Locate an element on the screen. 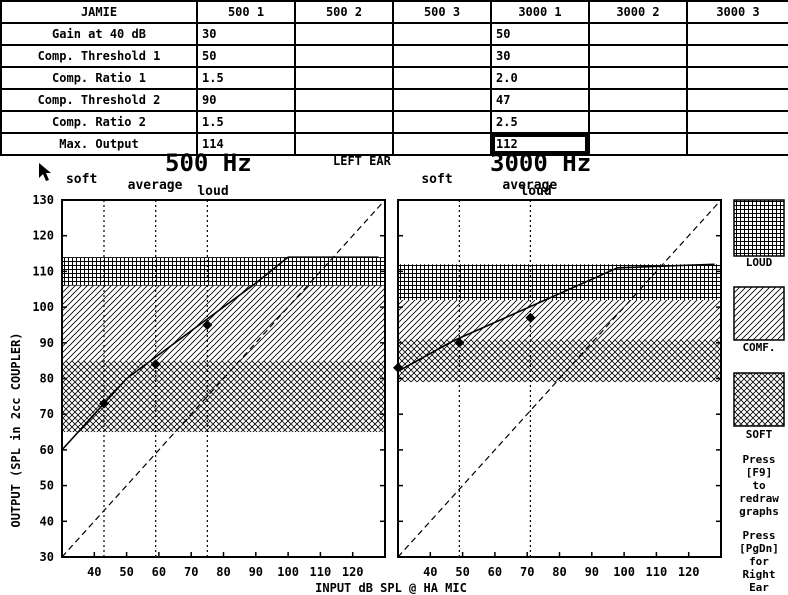 The width and height of the screenshot is (788, 595). y-tick-label: 70 is located at coordinates (47, 414).